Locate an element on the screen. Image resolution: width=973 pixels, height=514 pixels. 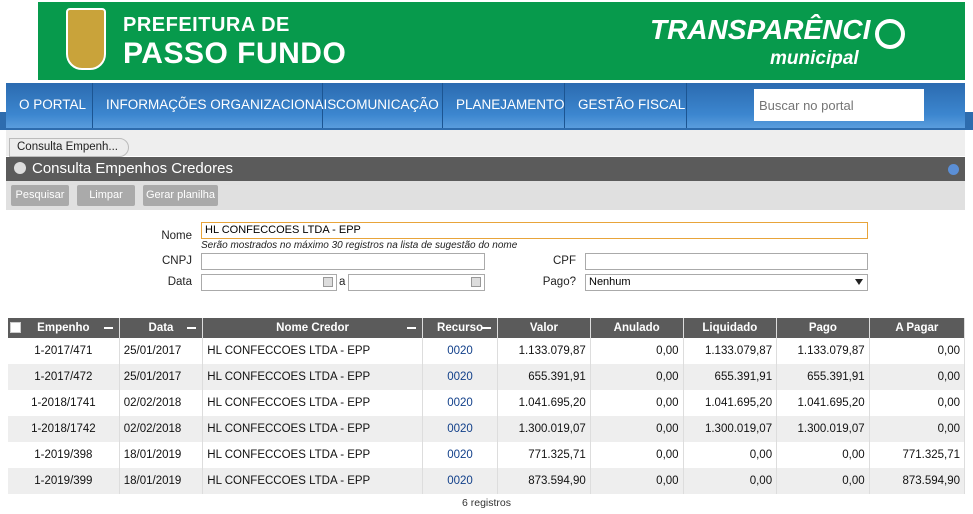
clock-icon is located at coordinates (20, 168).